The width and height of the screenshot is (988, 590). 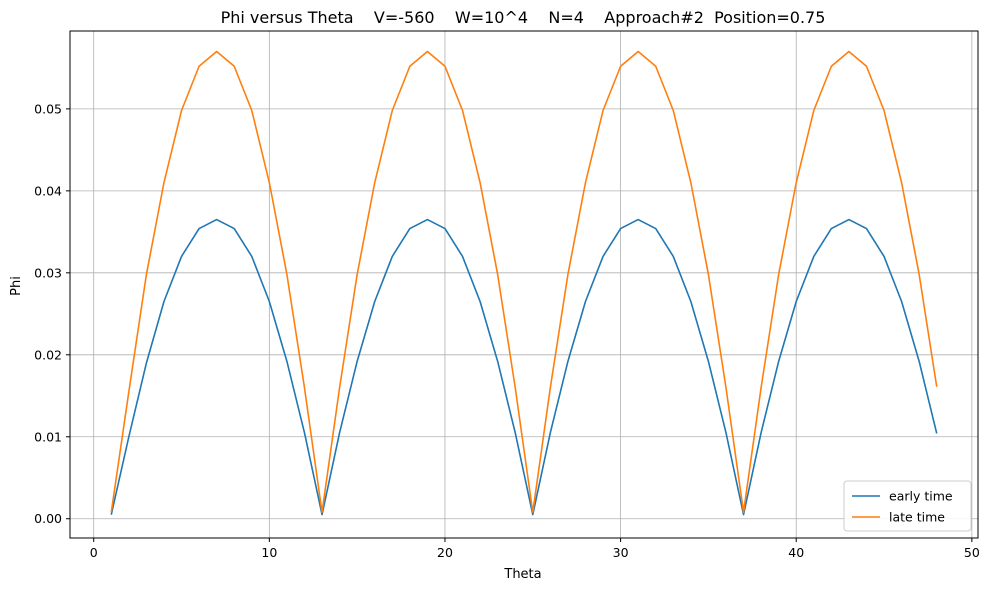 I want to click on y-tick-label: 0.03, so click(x=48, y=272).